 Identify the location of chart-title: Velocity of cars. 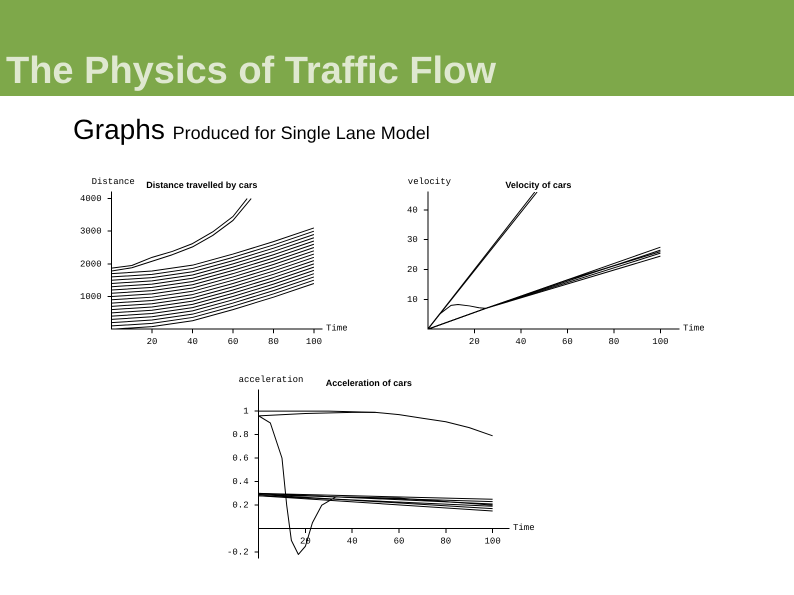
(538, 185).